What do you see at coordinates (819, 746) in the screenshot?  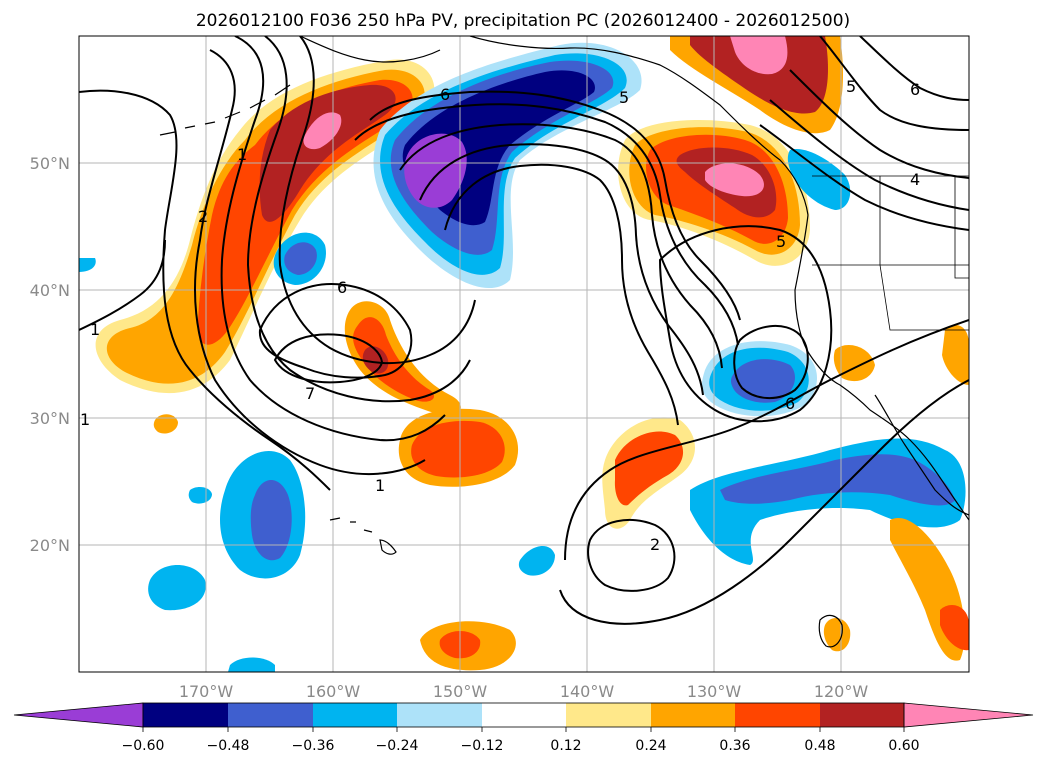 I see `cb-label-8: 0.48` at bounding box center [819, 746].